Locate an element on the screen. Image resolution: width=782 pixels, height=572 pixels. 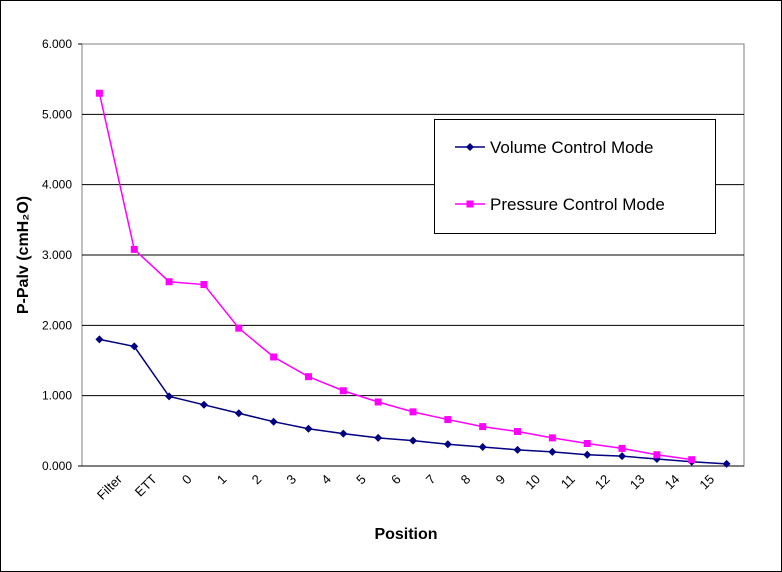
legend-label: Pressure Control Mode is located at coordinates (577, 204).